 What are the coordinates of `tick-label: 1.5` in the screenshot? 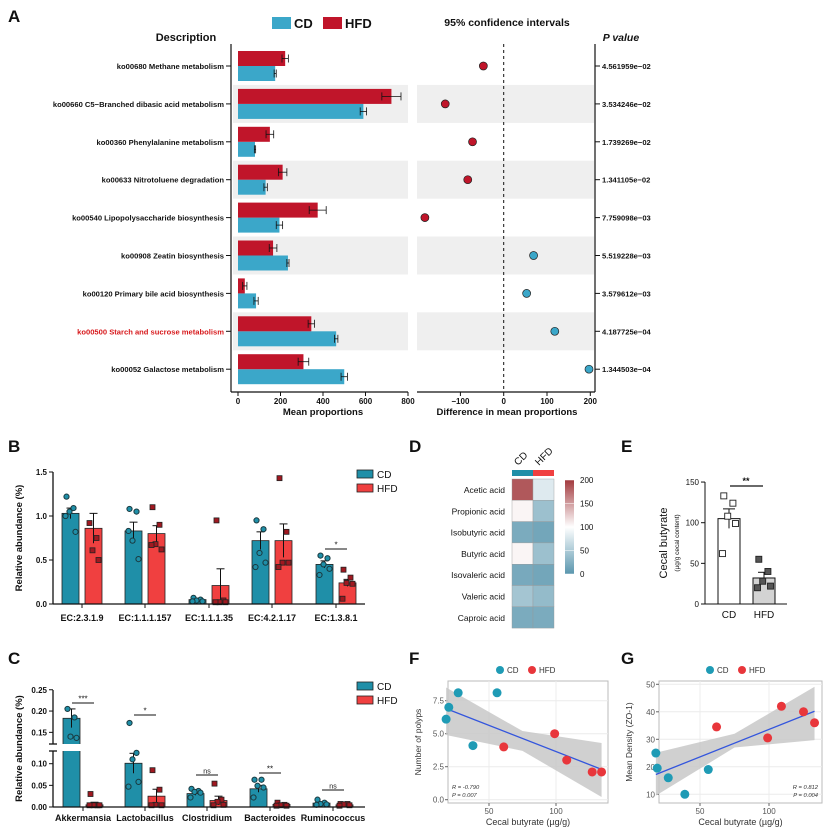 It's located at (42, 472).